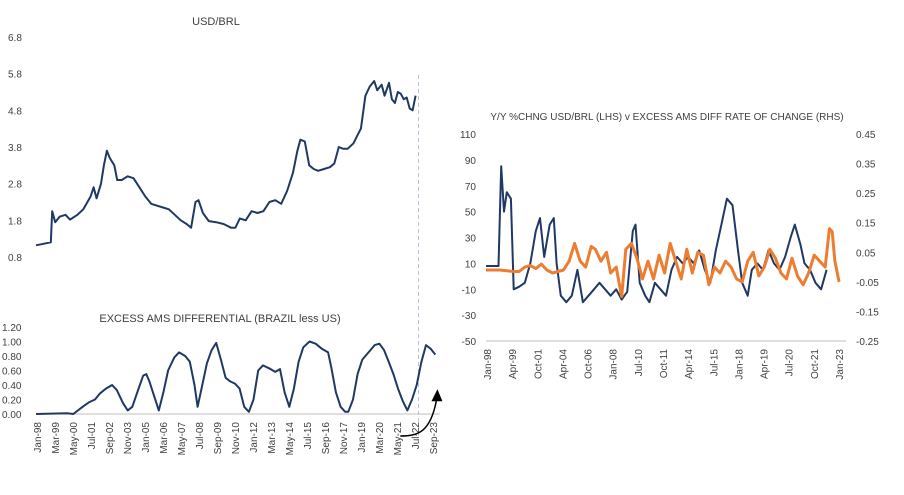  Describe the element at coordinates (146, 437) in the screenshot. I see `x-tick-label: Jan-05` at that location.